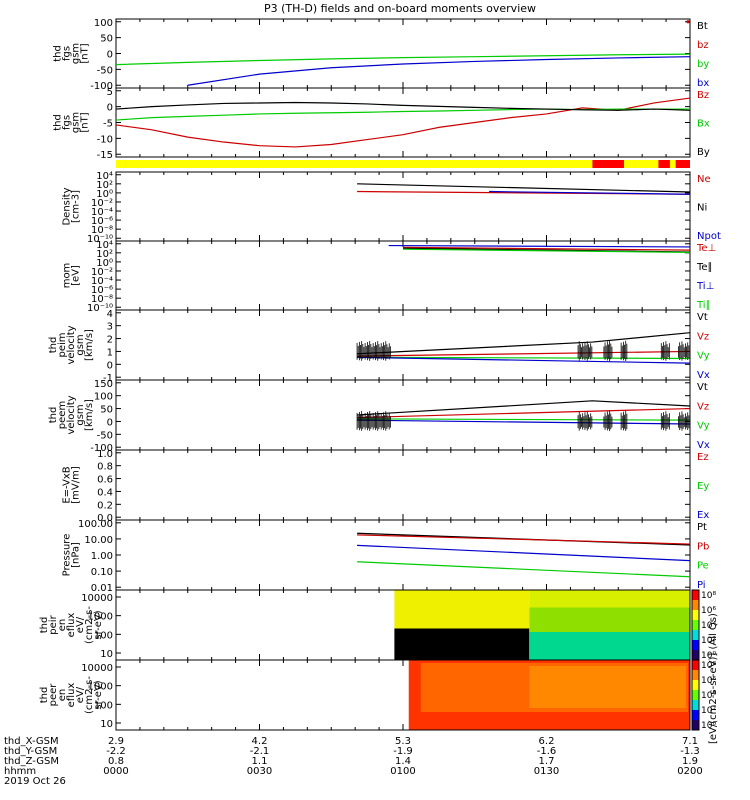 Image resolution: width=750 pixels, height=800 pixels. What do you see at coordinates (31, 741) in the screenshot?
I see `ephemeris-row-label: thd_X-GSM` at bounding box center [31, 741].